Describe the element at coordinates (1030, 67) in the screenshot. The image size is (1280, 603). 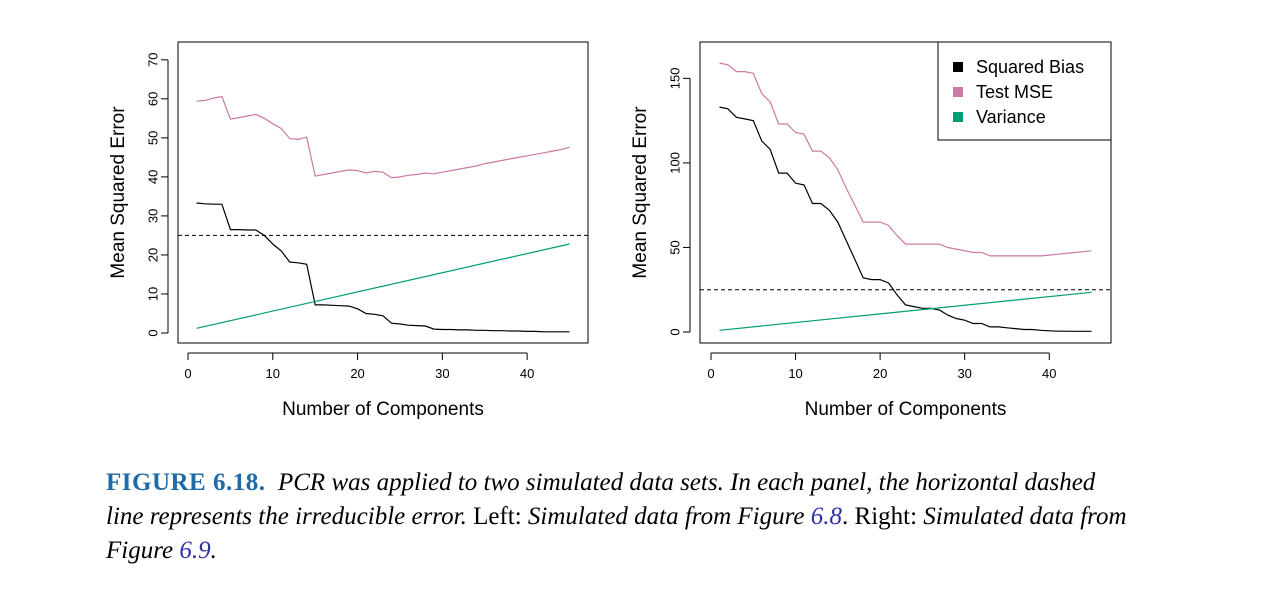
I see `legend-label: Squared Bias` at that location.